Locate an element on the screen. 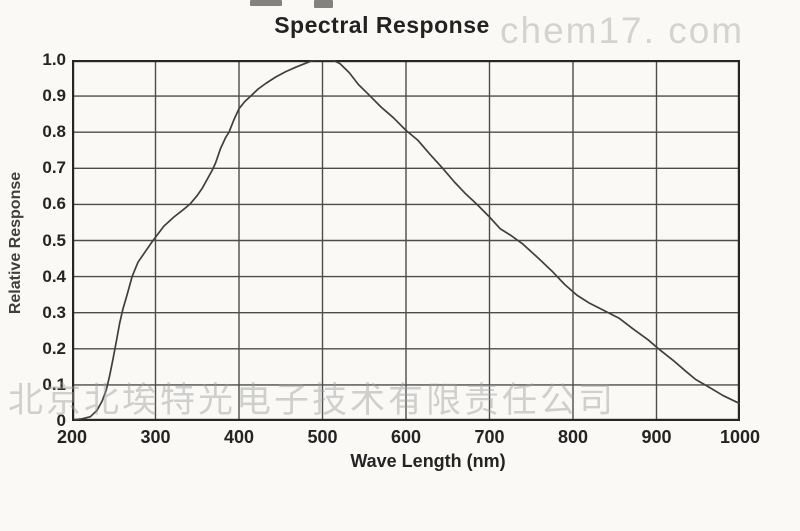 The height and width of the screenshot is (531, 800). x-tick-label: 200 is located at coordinates (72, 437).